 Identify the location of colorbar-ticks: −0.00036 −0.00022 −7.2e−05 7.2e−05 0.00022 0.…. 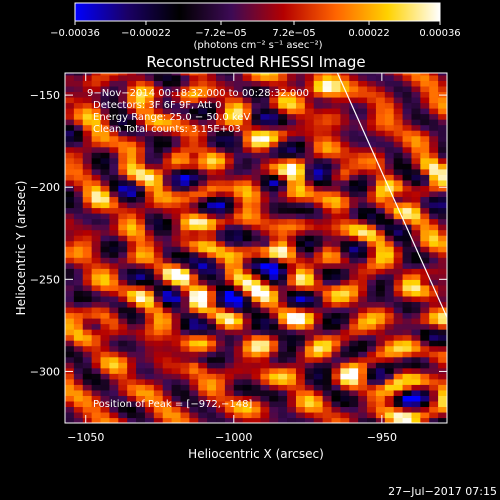
(255, 30).